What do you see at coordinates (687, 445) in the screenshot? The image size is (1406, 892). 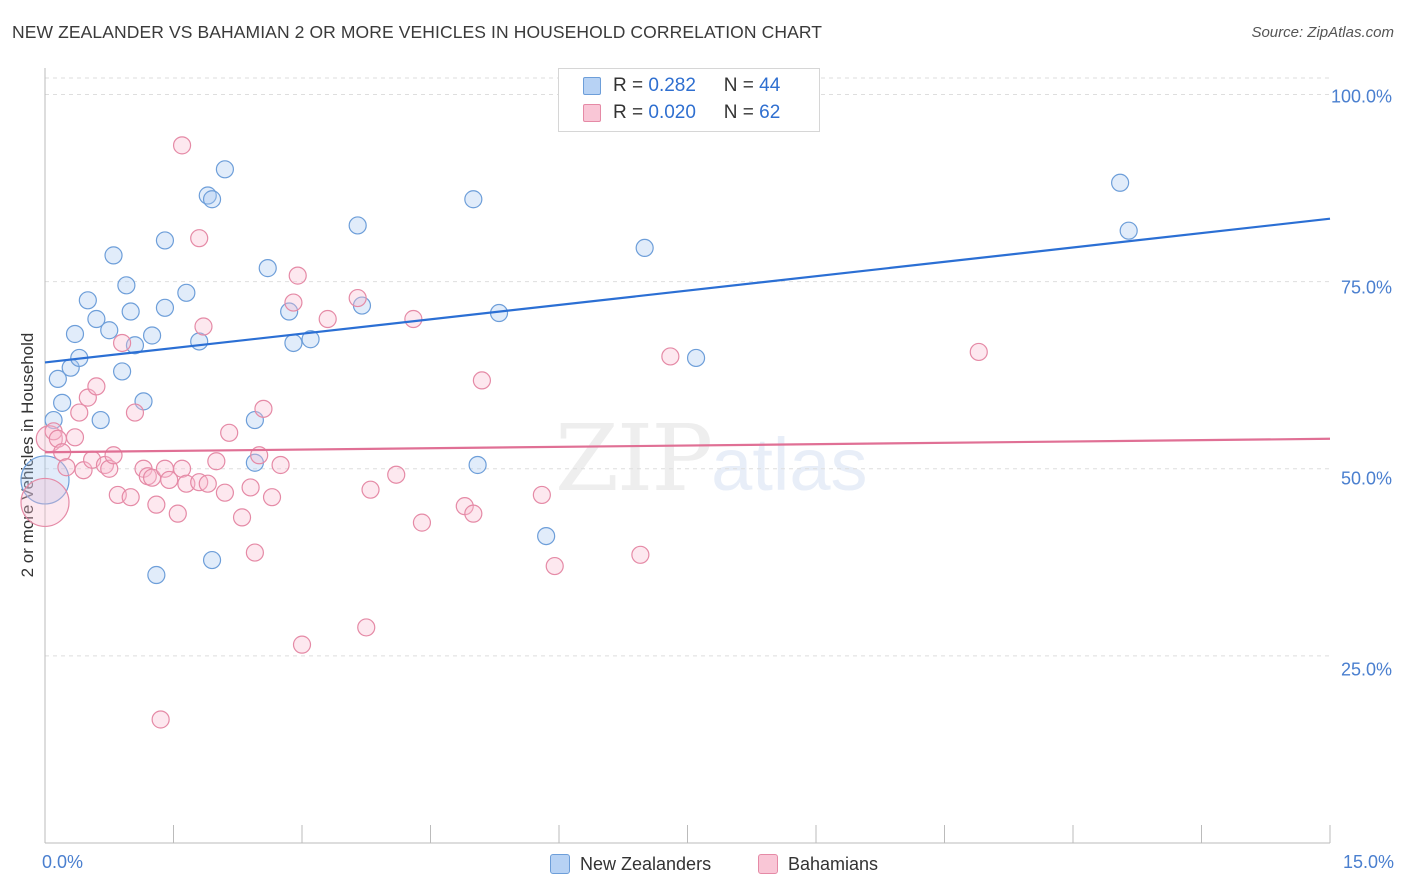 I see `trend-line-bahamians` at bounding box center [687, 445].